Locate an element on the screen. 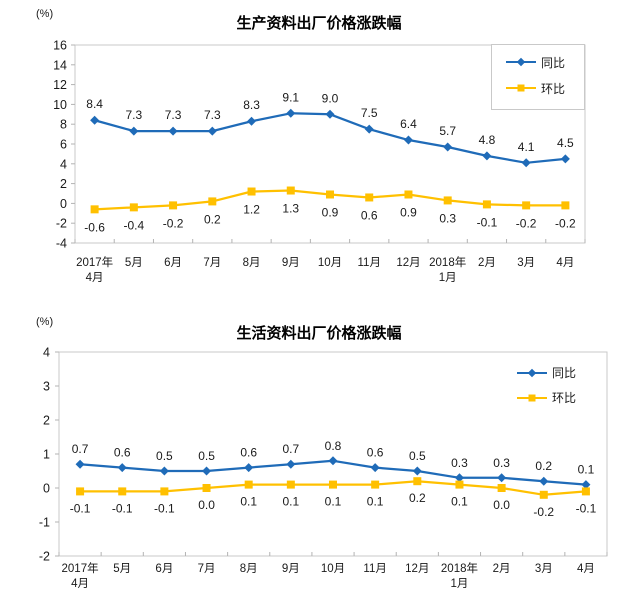 The width and height of the screenshot is (638, 609). yoy-data-label: 8.4 is located at coordinates (94, 104).